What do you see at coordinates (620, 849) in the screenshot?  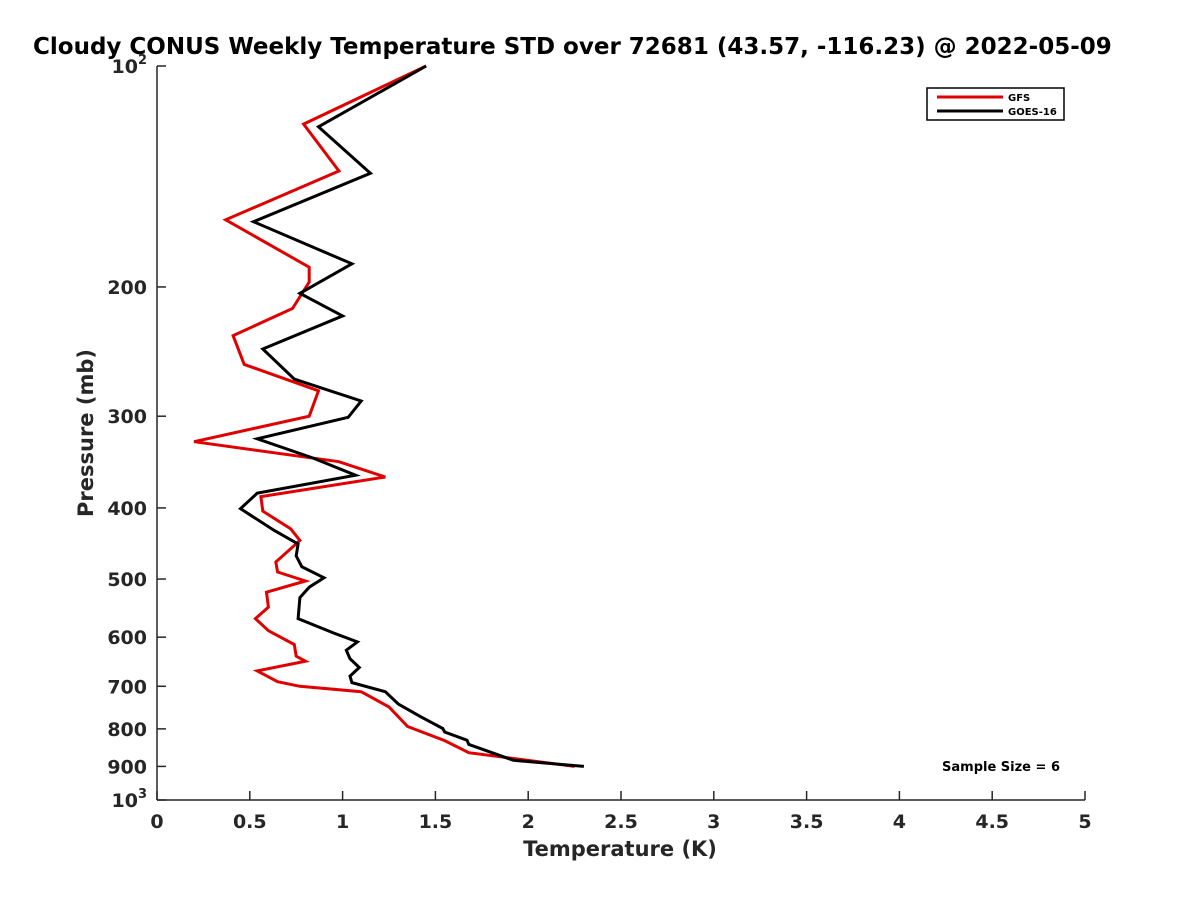 I see `x-axis-label: Temperature (K)` at bounding box center [620, 849].